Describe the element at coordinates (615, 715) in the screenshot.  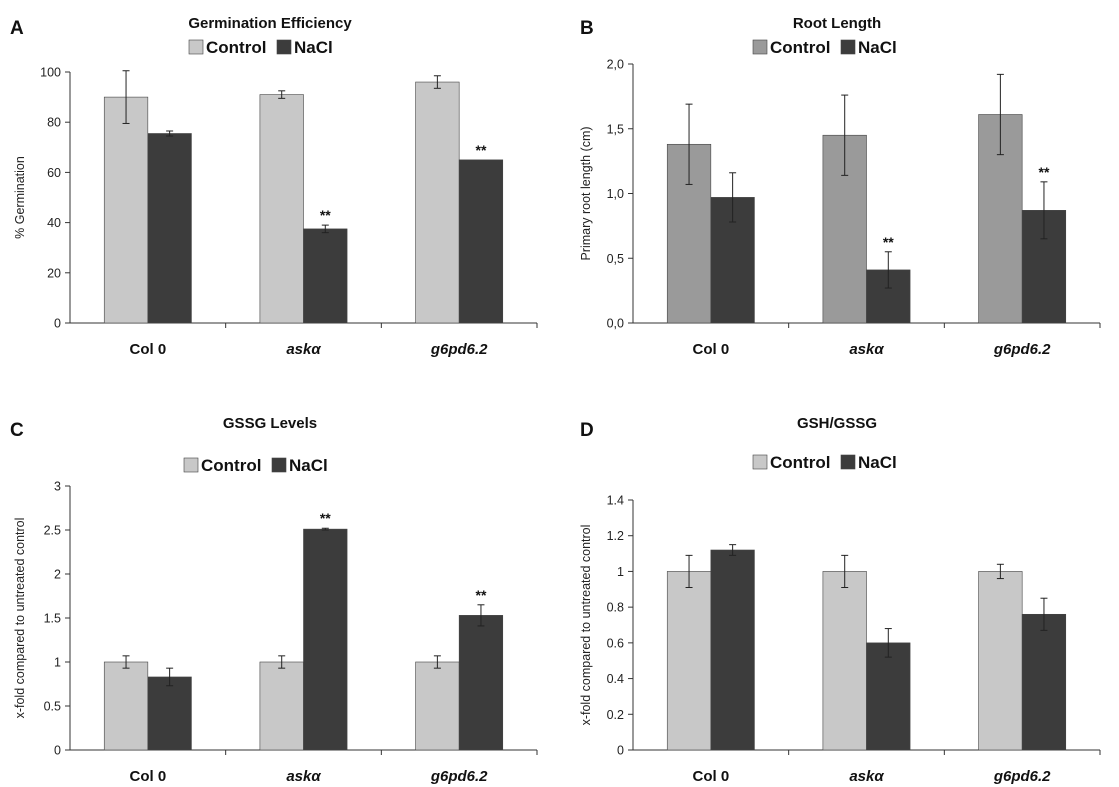
I see `y-tick-label: 0.2` at that location.